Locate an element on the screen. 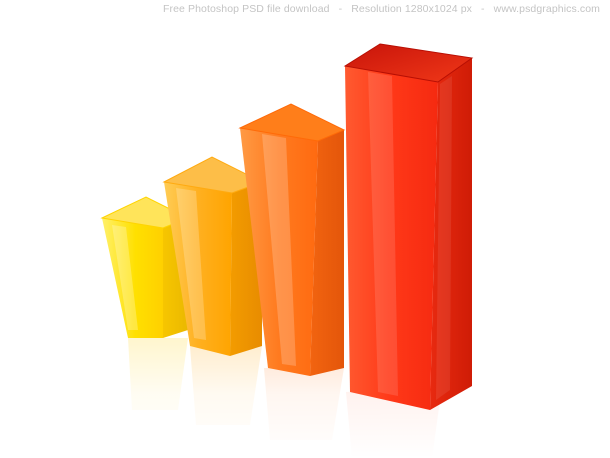 The width and height of the screenshot is (610, 458). watermark-download: Free Photoshop PSD file download is located at coordinates (246, 9).